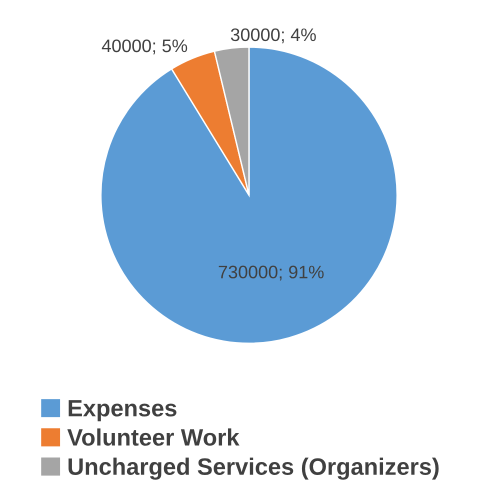  What do you see at coordinates (153, 437) in the screenshot?
I see `legend-label: Volunteer Work` at bounding box center [153, 437].